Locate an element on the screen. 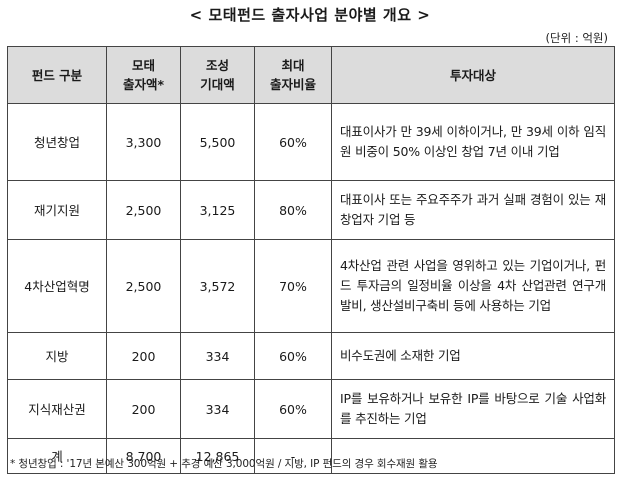 This screenshot has width=620, height=478. expected-amount: 3,125 is located at coordinates (217, 210).